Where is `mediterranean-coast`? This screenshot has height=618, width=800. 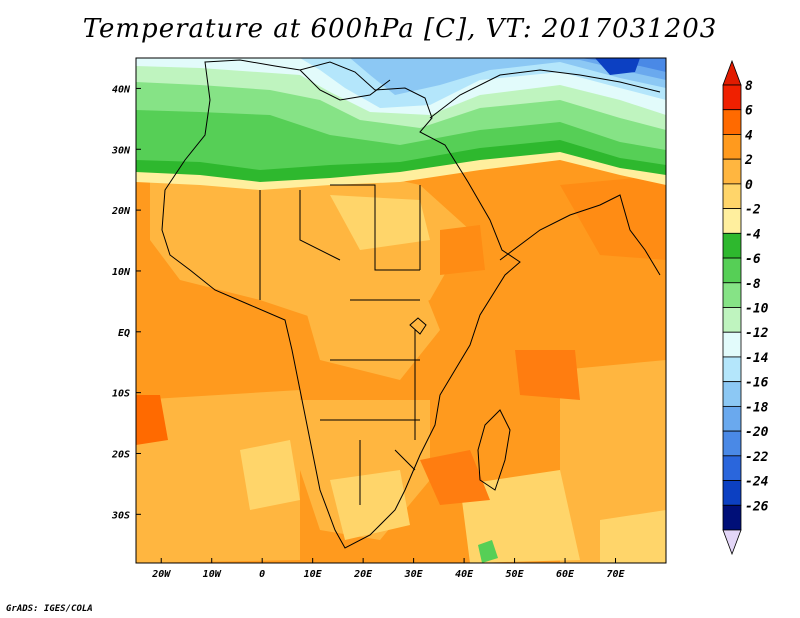
mediterranean-coast is located at coordinates (345, 85).